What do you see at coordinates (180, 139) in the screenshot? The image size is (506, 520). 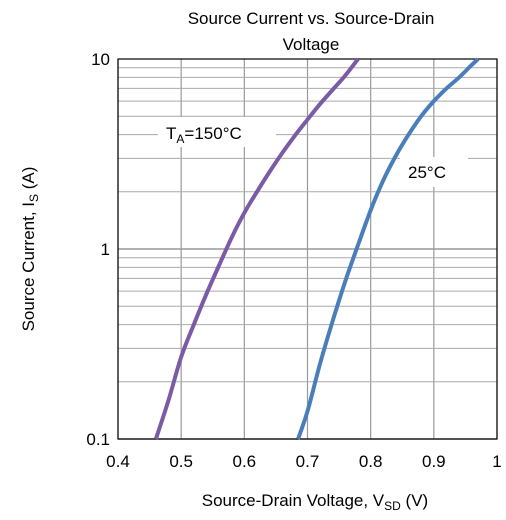 I see `series-label-150c-sub: A` at bounding box center [180, 139].